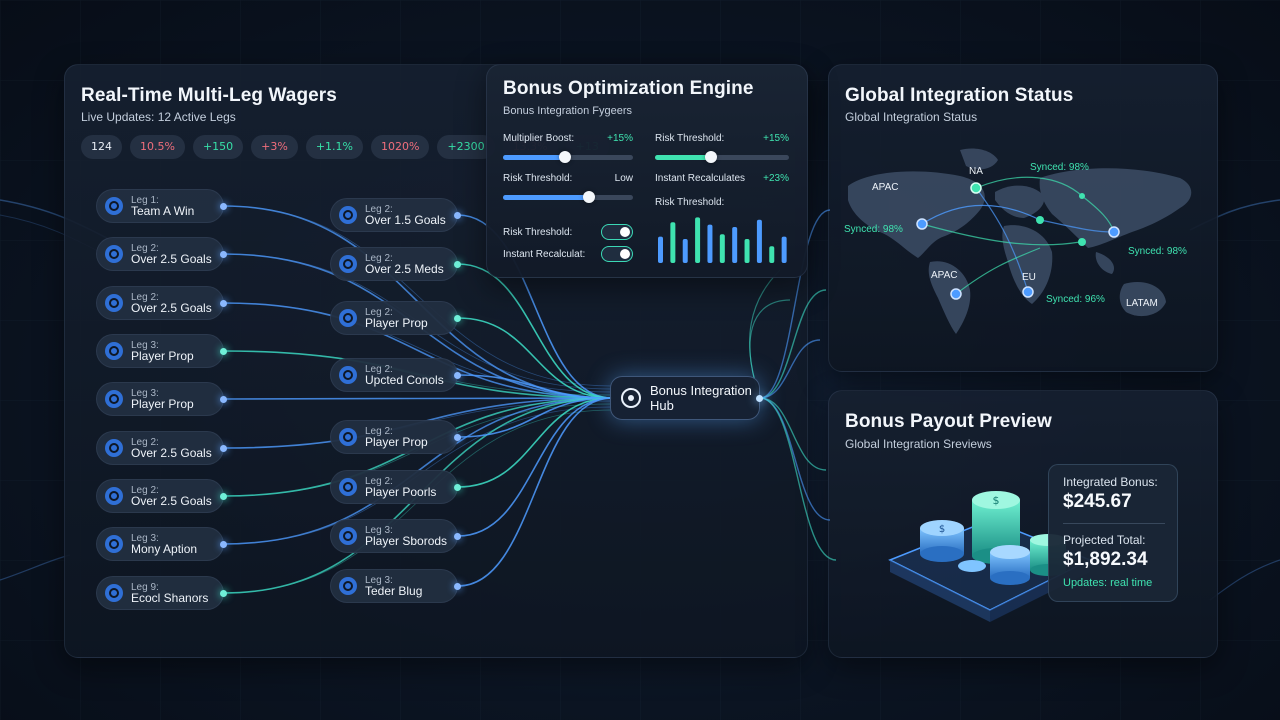 This screenshot has height=720, width=1280. I want to click on leg-text: Leg 9: Ecocl Shanors, so click(169, 593).